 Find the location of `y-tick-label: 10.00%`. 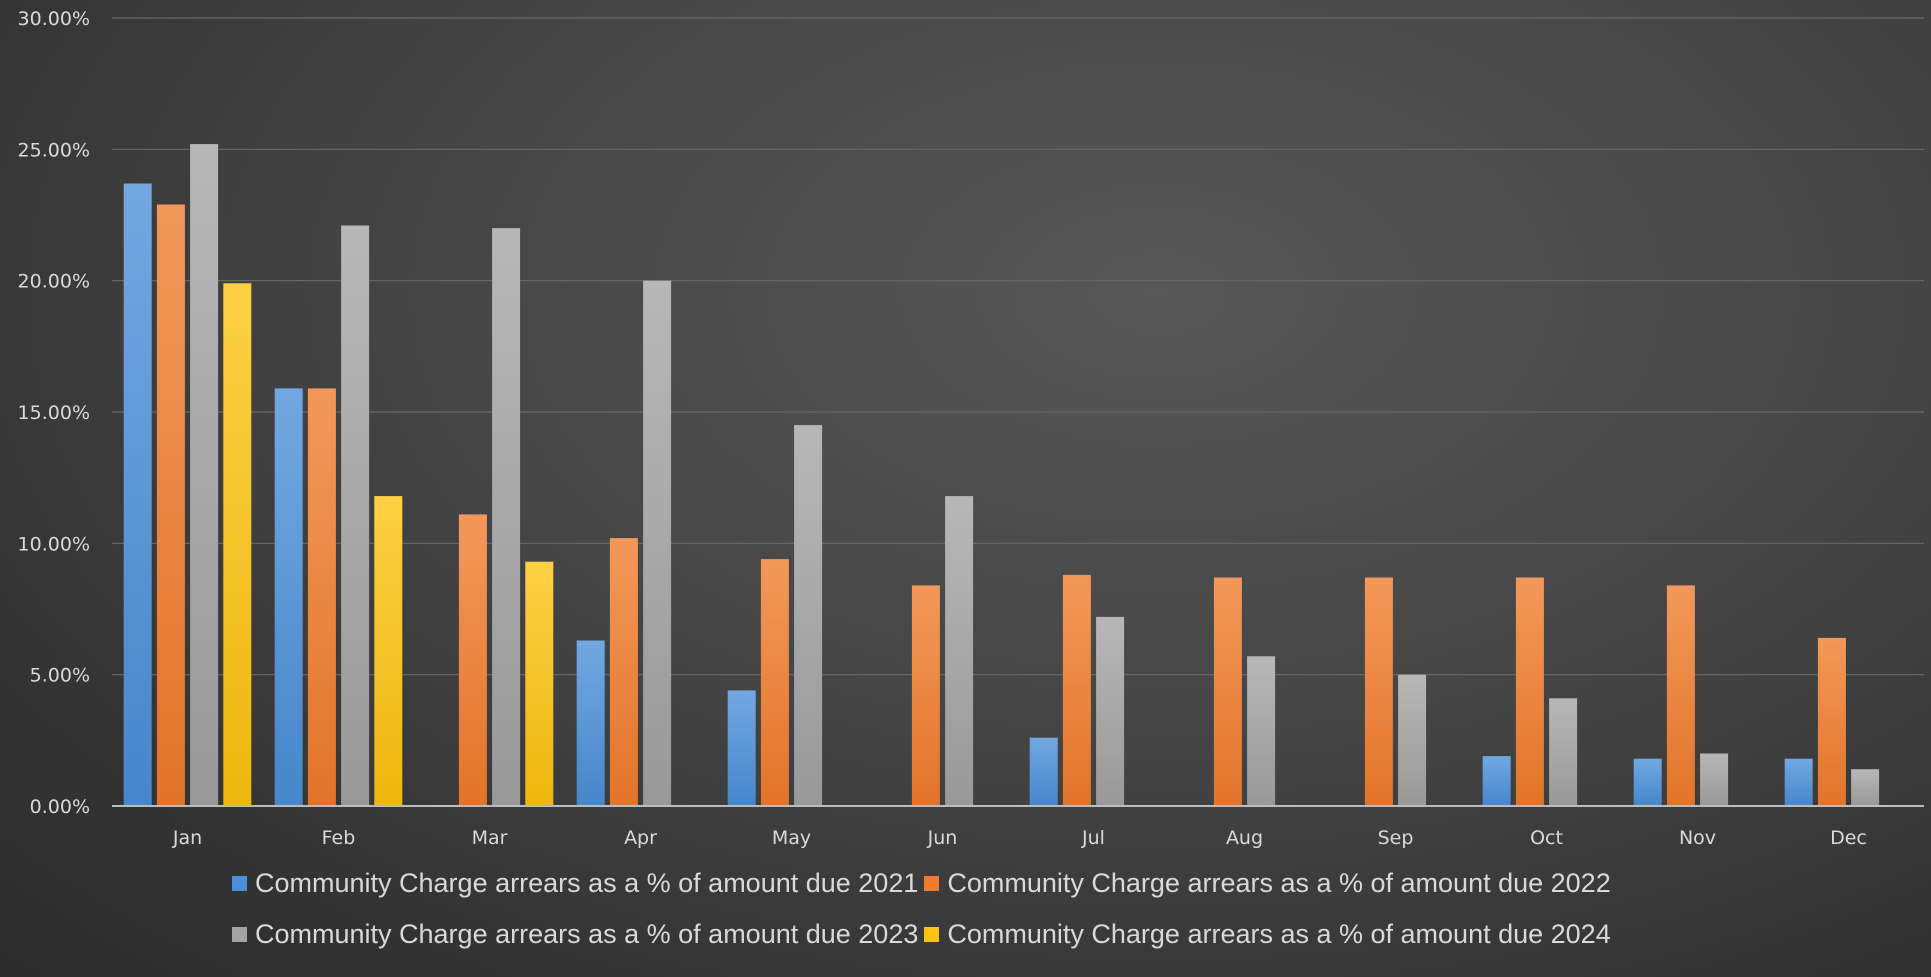

y-tick-label: 10.00% is located at coordinates (54, 544).